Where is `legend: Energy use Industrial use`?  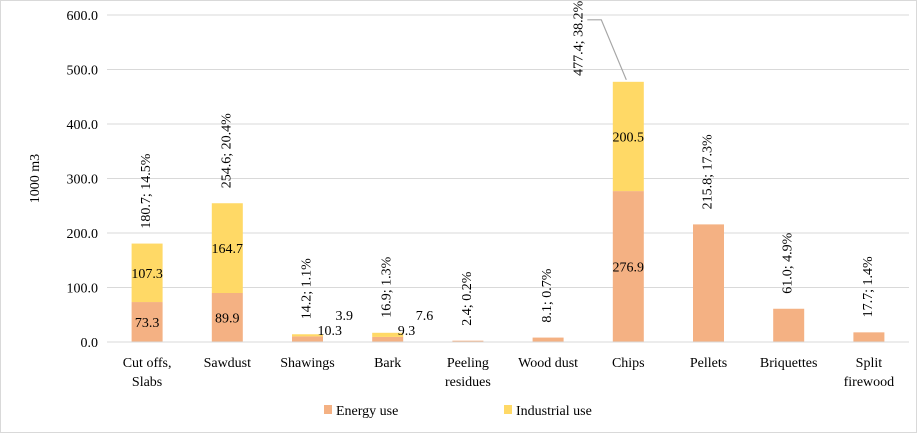
legend: Energy use Industrial use is located at coordinates (458, 411).